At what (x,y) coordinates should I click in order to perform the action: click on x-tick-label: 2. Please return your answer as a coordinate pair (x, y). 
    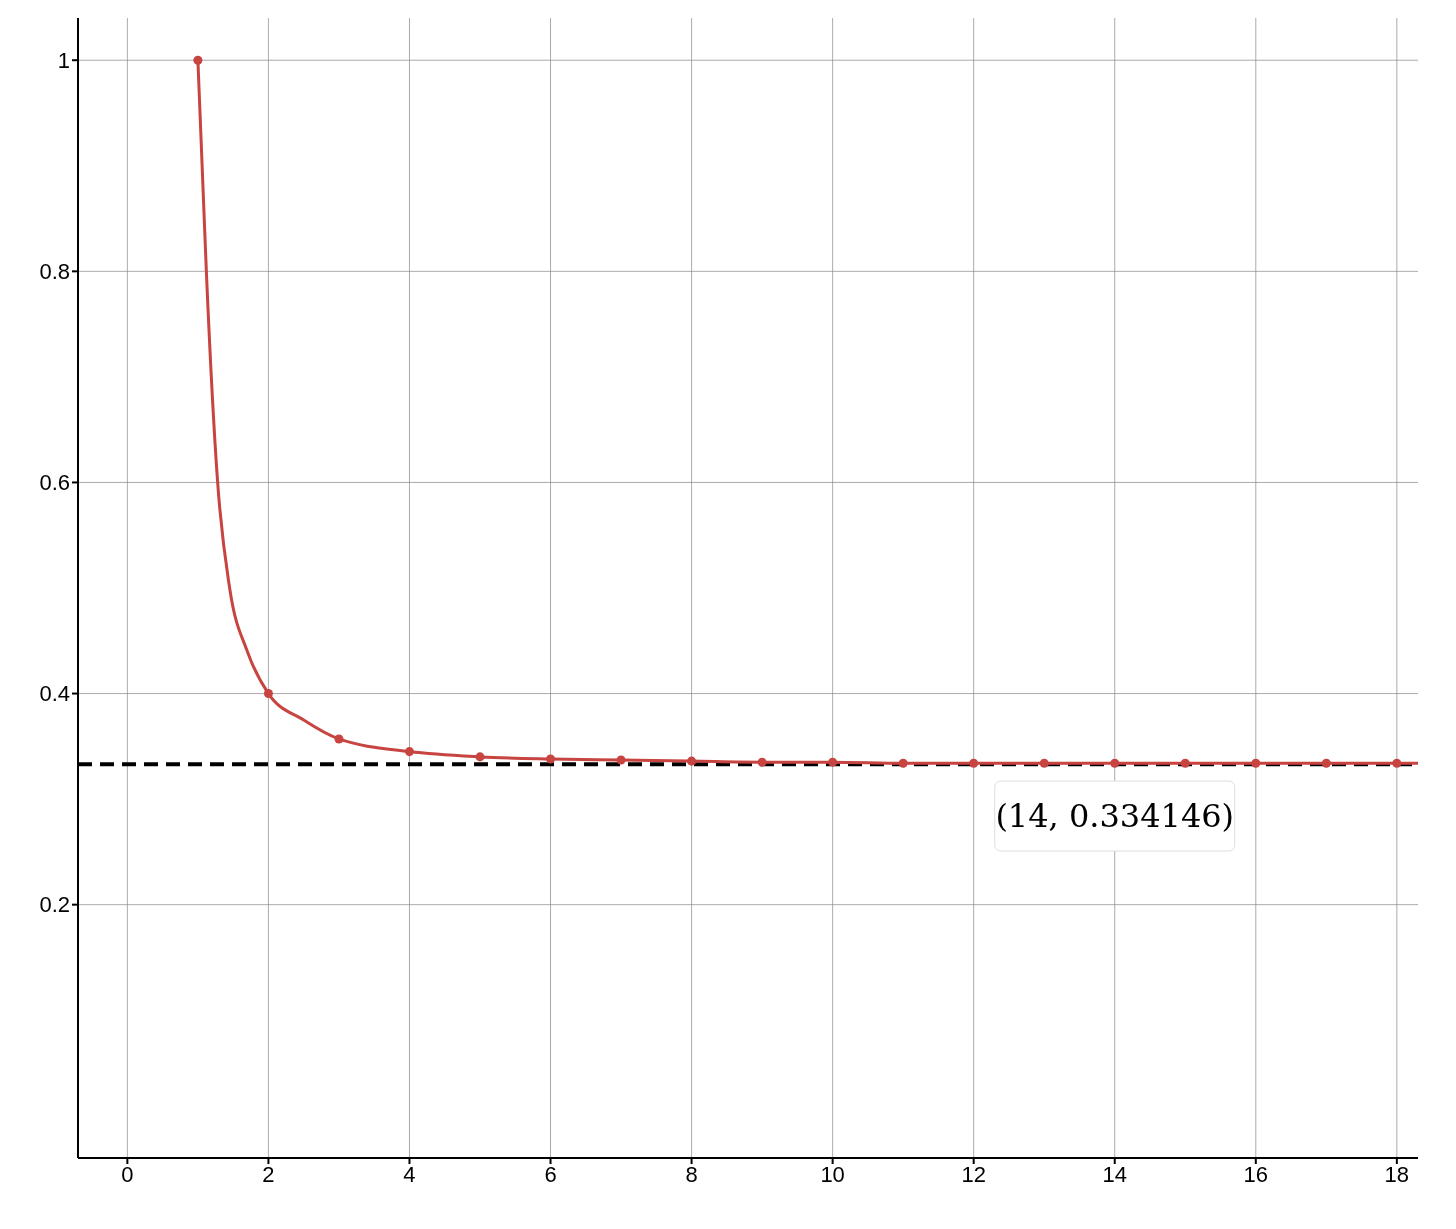
    Looking at the image, I should click on (268, 1174).